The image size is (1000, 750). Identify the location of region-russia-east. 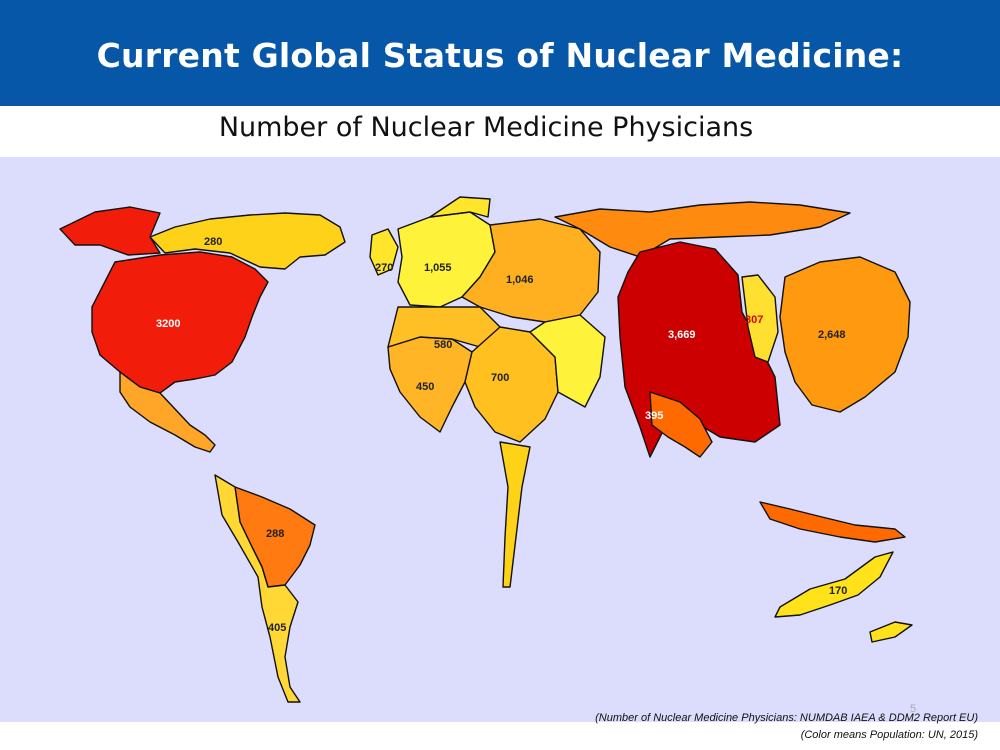
(702, 229).